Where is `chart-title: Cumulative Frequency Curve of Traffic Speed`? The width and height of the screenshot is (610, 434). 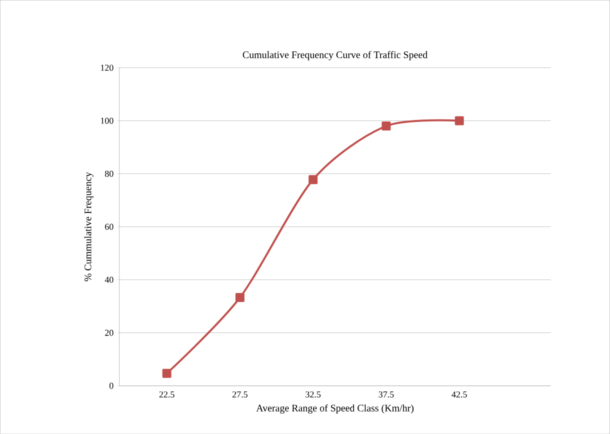 chart-title: Cumulative Frequency Curve of Traffic Speed is located at coordinates (335, 55).